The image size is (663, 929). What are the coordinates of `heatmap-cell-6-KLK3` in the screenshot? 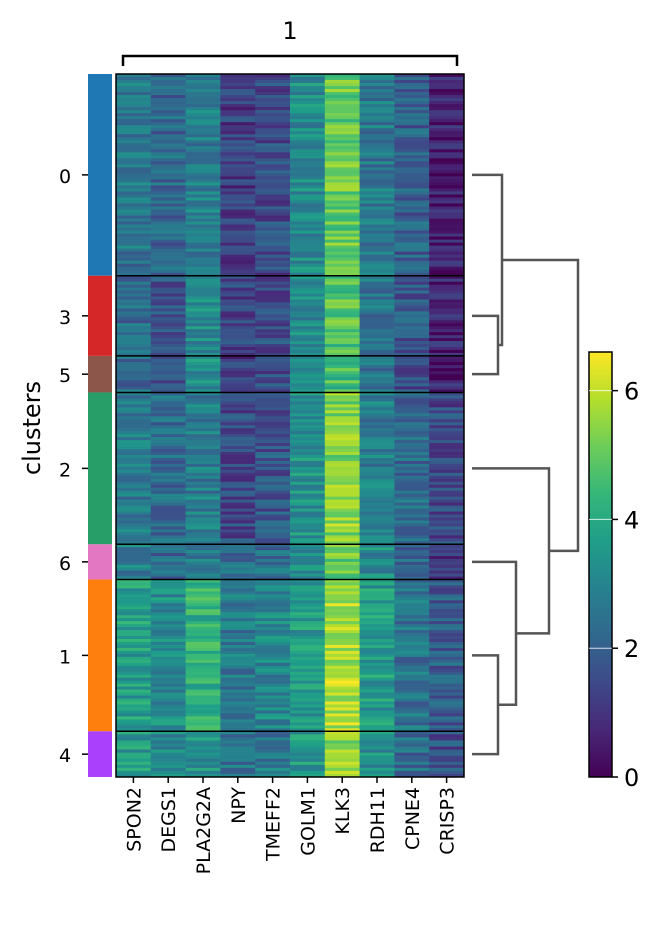 It's located at (342, 562).